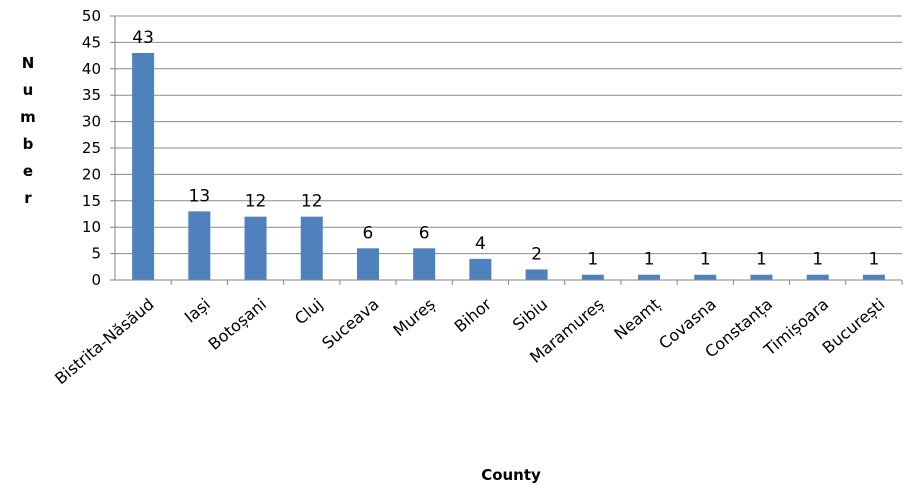  Describe the element at coordinates (636, 319) in the screenshot. I see `x-tick-label: Neamț` at that location.